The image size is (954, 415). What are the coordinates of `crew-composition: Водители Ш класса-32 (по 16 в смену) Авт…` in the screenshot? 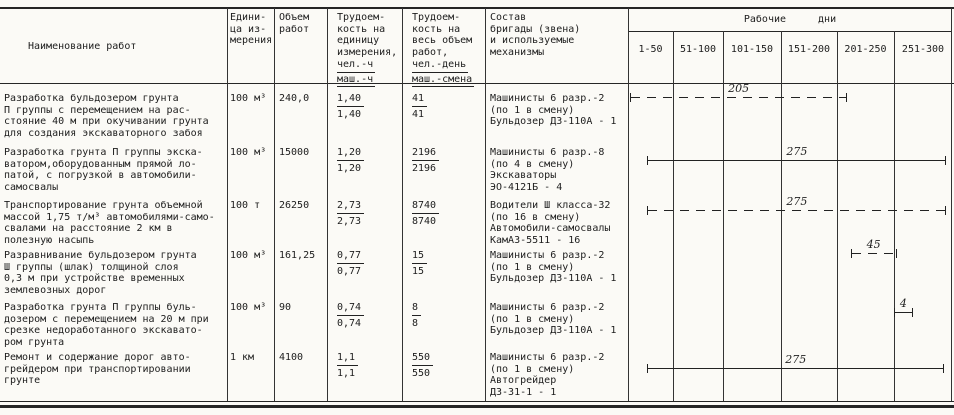 It's located at (550, 223).